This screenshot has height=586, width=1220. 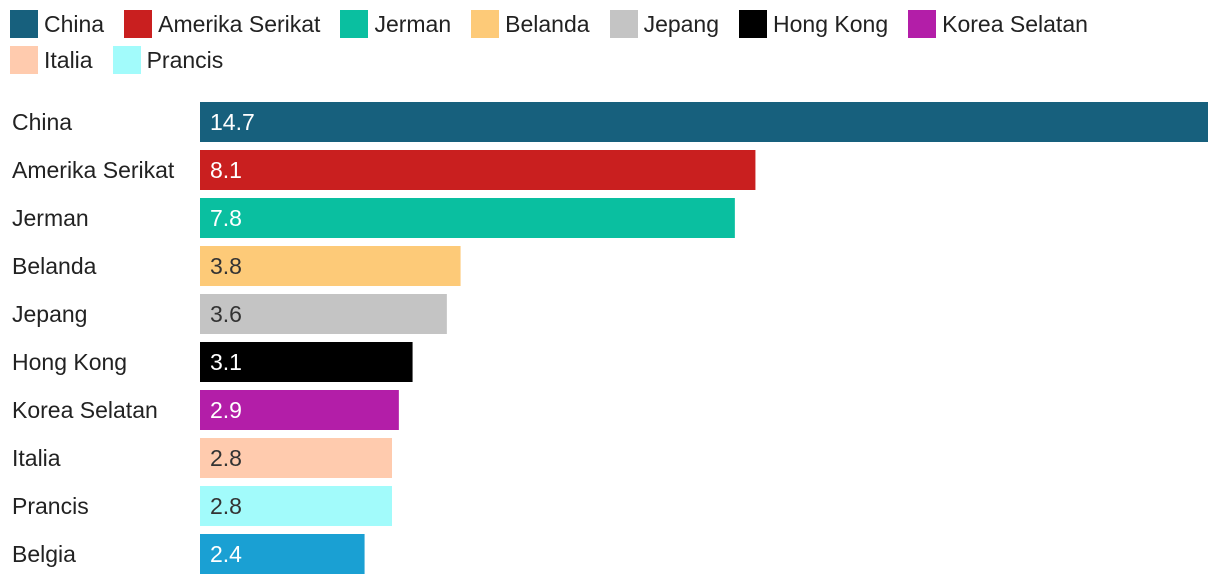 What do you see at coordinates (226, 266) in the screenshot?
I see `bar-value-label: 3.8` at bounding box center [226, 266].